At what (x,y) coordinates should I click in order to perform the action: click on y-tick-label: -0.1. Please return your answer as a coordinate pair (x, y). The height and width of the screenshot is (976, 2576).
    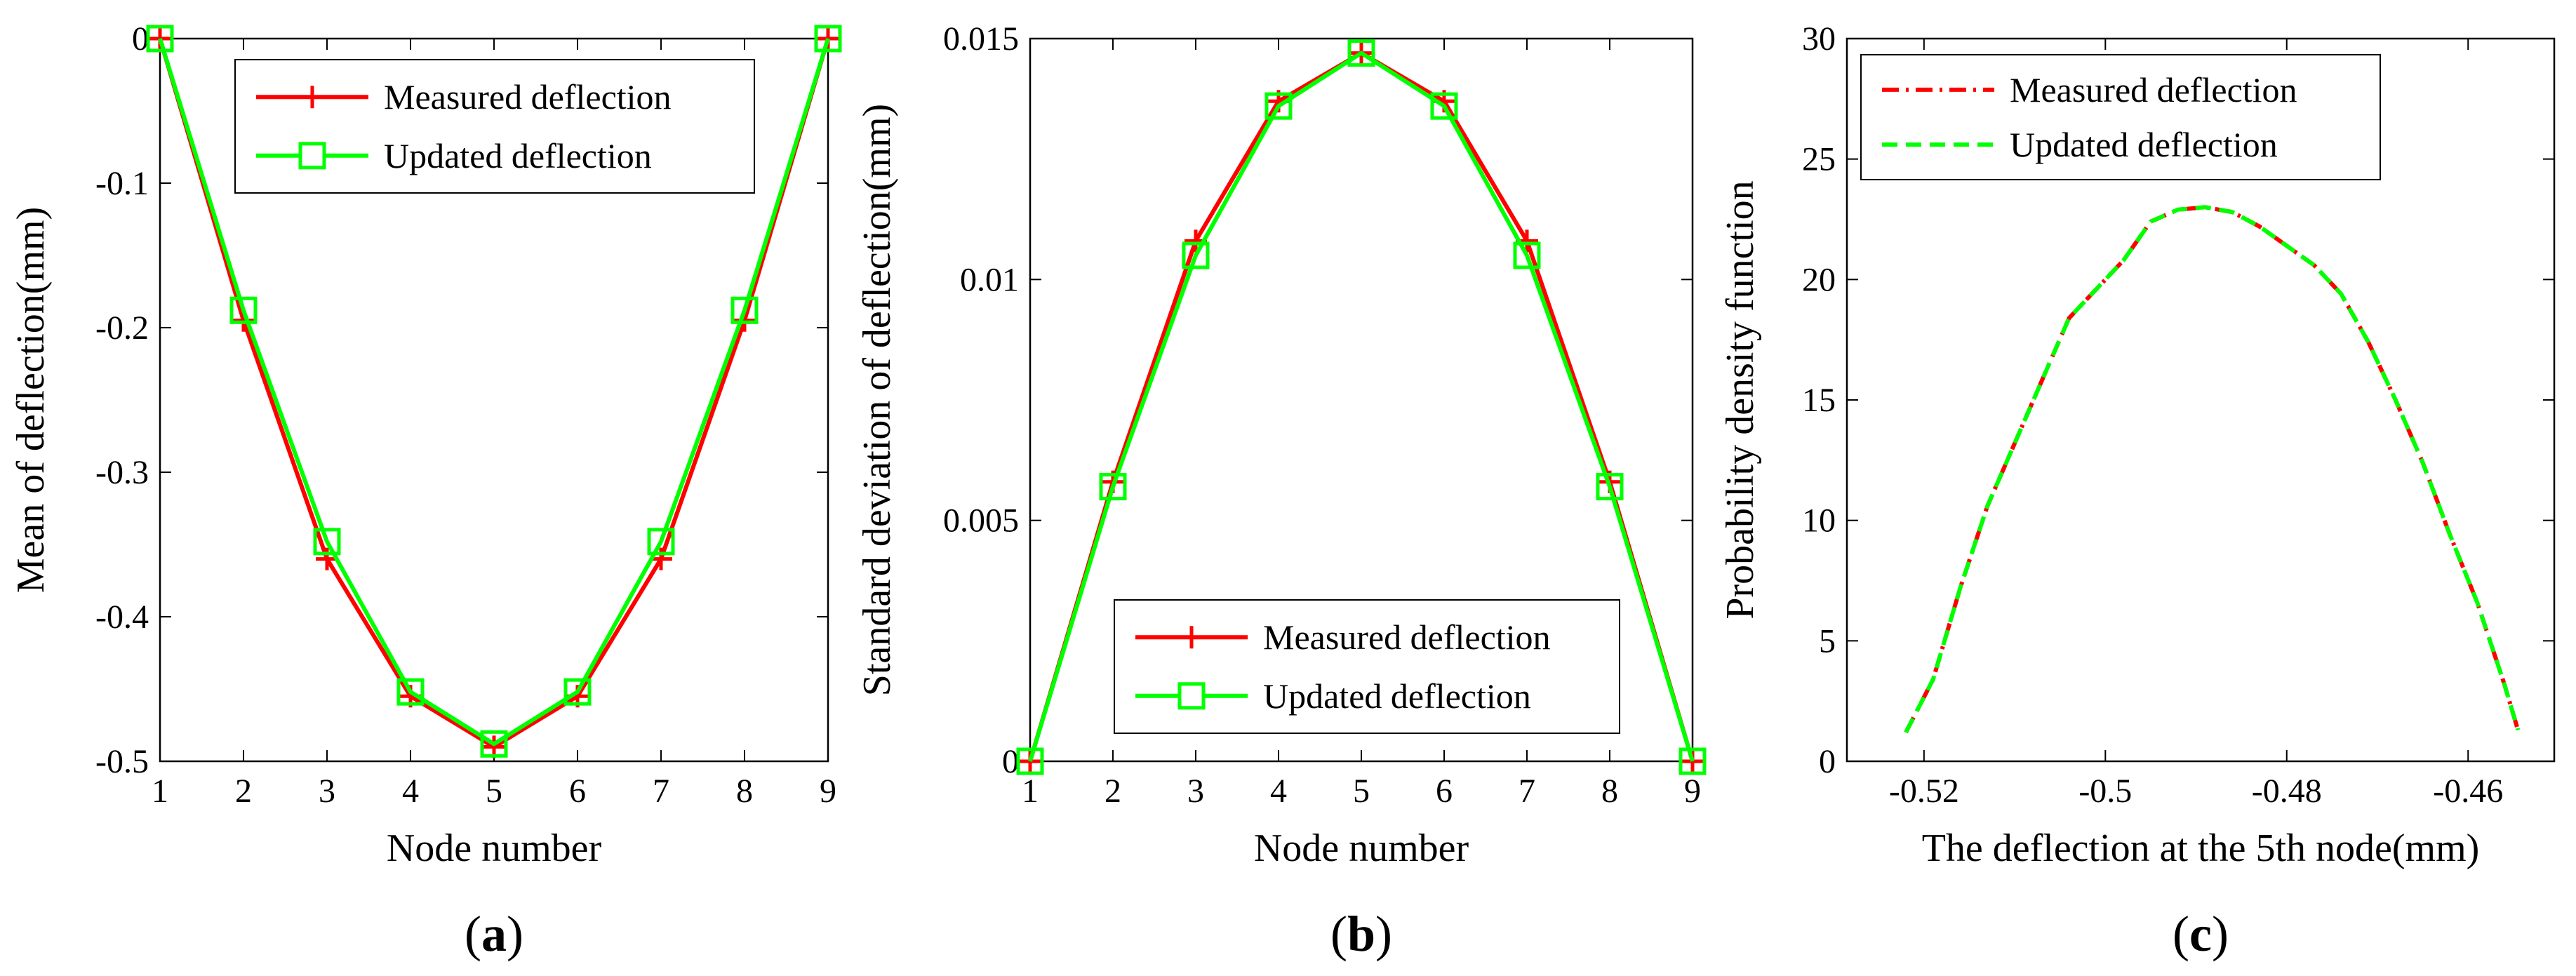
    Looking at the image, I should click on (122, 183).